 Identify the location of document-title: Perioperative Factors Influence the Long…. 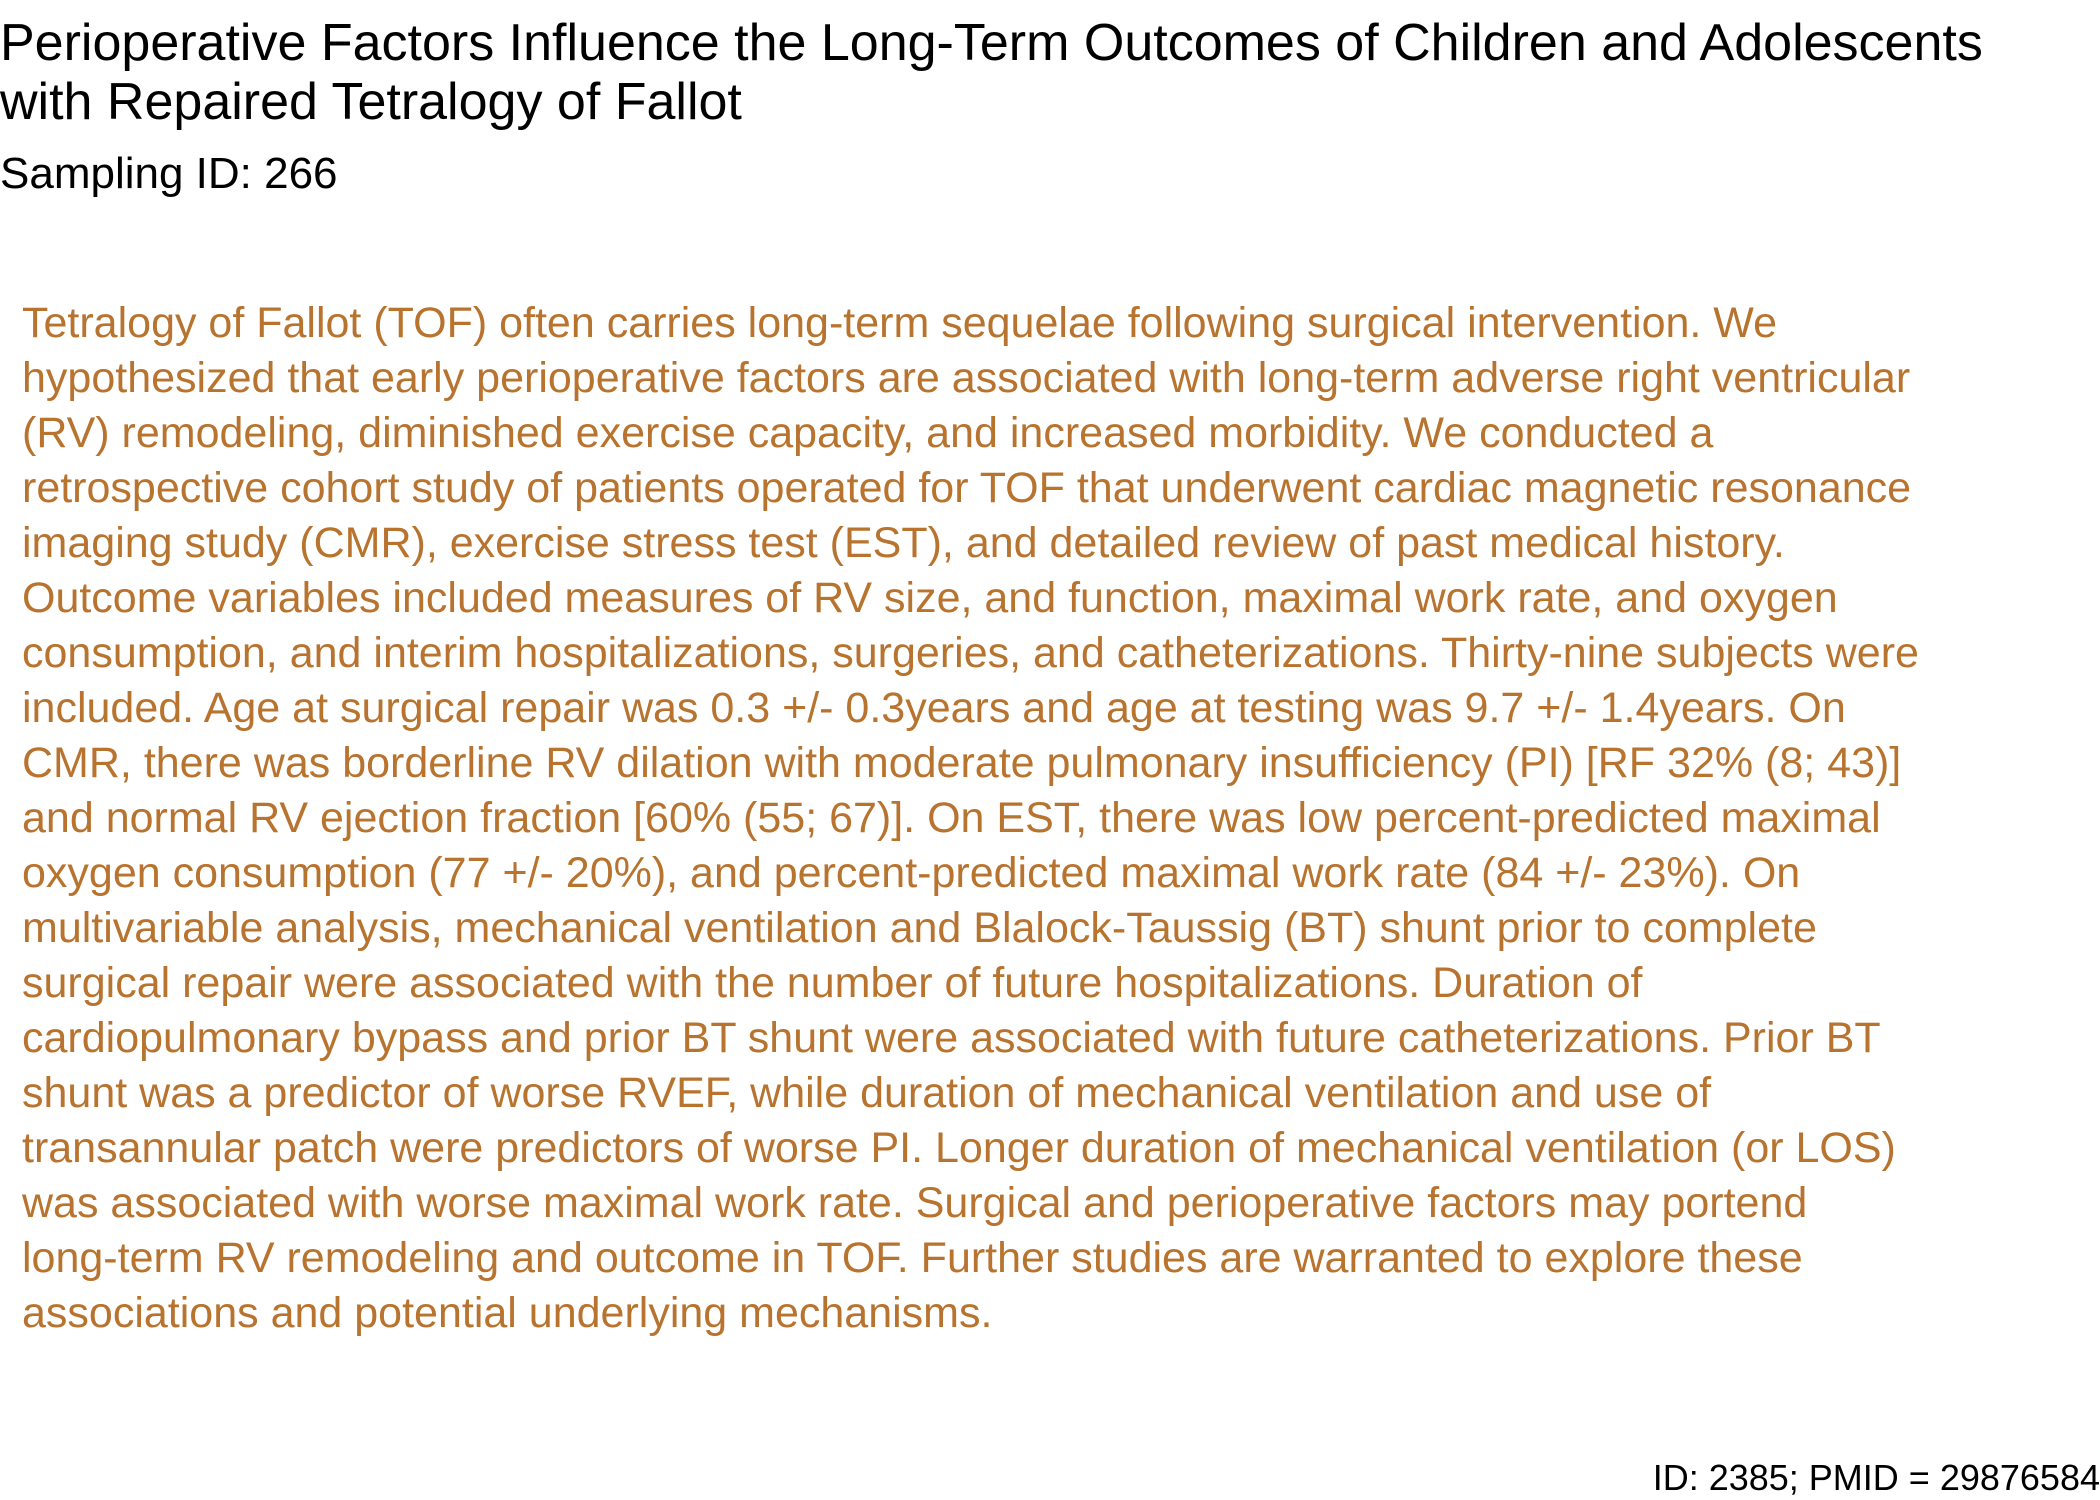
(991, 72).